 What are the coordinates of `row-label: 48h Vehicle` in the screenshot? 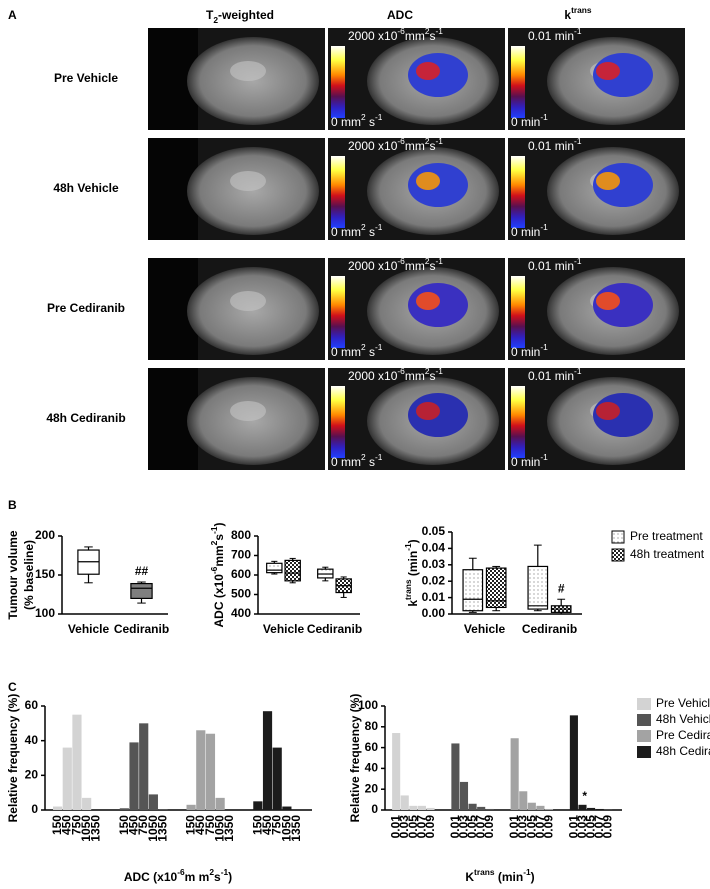 It's located at (86, 188).